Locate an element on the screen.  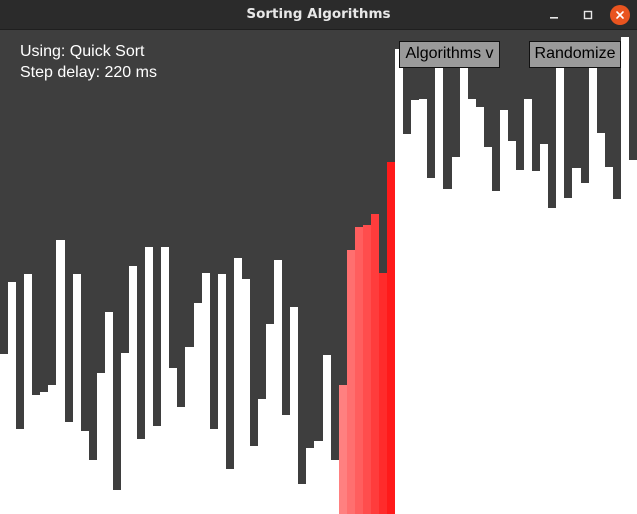
minimize-button is located at coordinates (554, 15).